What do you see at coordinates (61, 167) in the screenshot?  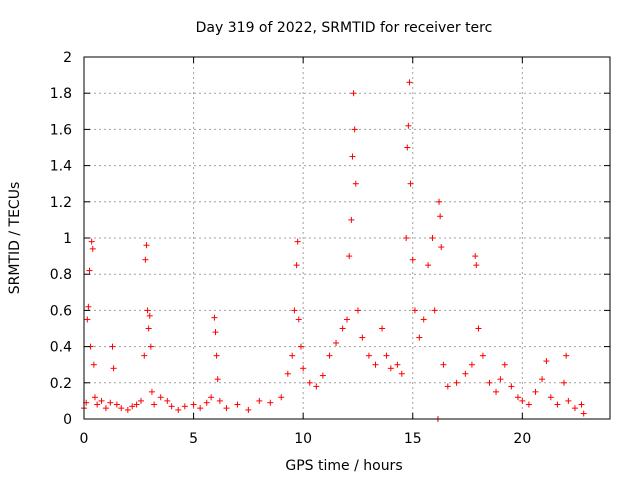 I see `y-tick-label: 1.4` at bounding box center [61, 167].